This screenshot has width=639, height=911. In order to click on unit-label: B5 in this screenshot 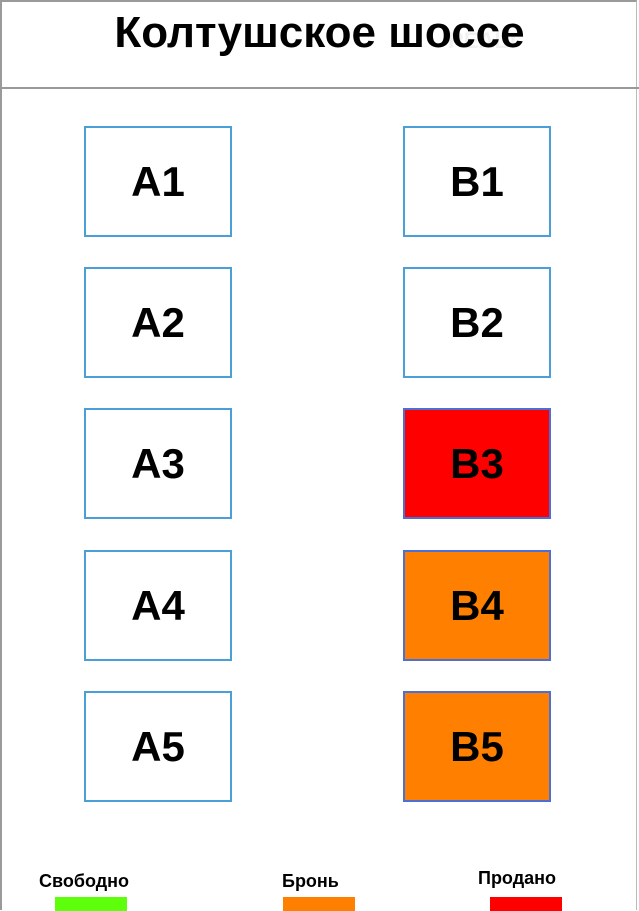, I will do `click(477, 746)`.